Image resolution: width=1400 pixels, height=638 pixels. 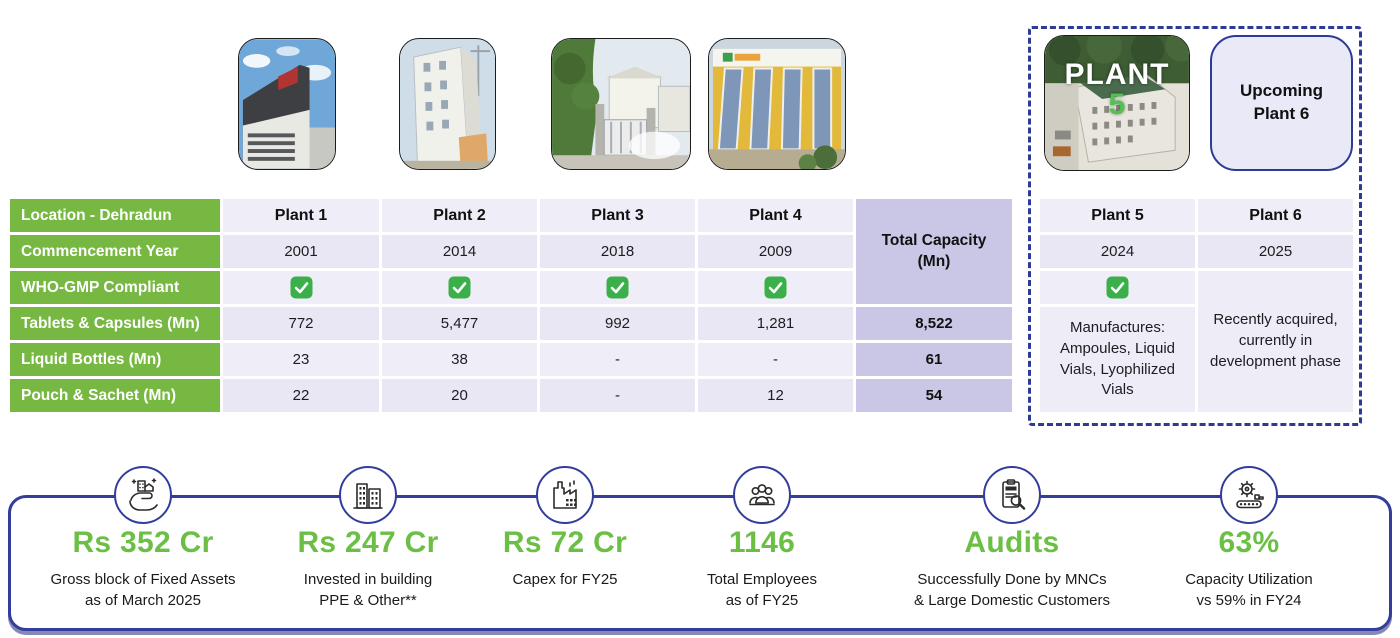 I want to click on plant3-photo-art, so click(x=621, y=104).